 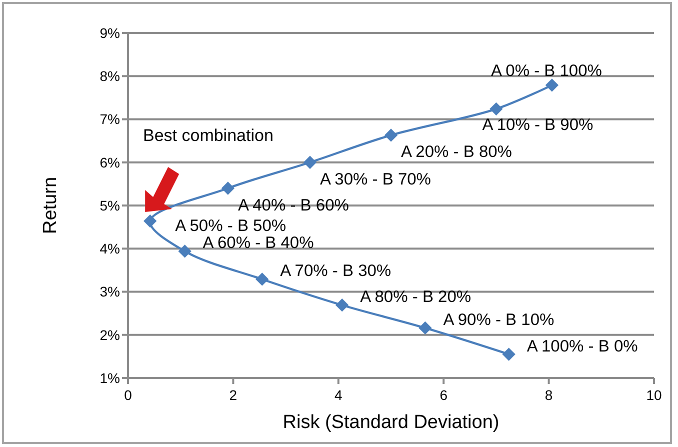 I want to click on annotation: A 90% - B 10%, so click(x=498, y=319).